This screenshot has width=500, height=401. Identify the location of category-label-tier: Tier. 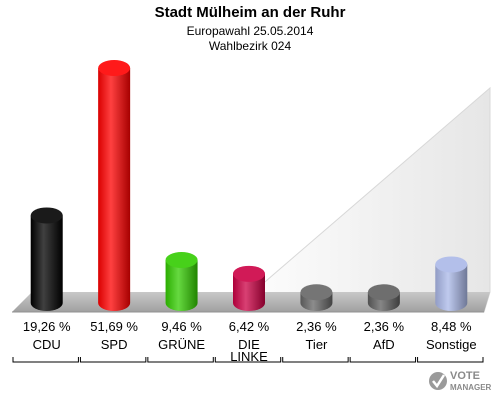
(316, 344).